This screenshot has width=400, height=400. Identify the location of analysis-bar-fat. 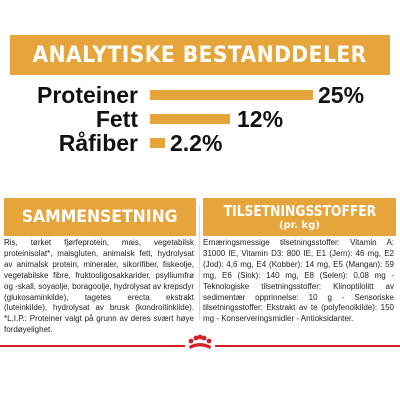
(190, 119).